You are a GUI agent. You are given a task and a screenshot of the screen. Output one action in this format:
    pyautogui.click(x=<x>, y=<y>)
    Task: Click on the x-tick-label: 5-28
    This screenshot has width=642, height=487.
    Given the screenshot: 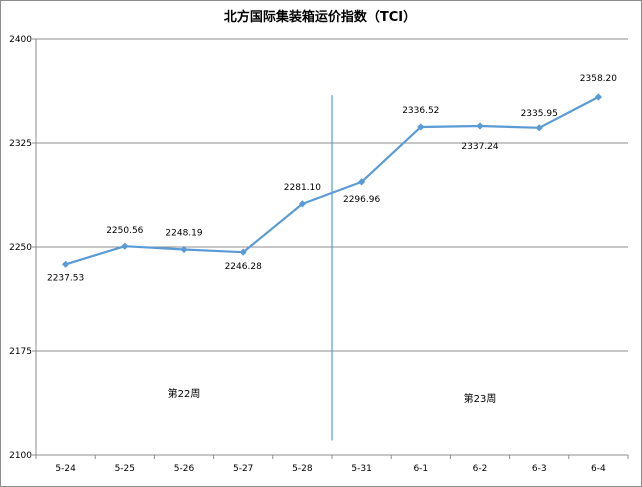 What is the action you would take?
    pyautogui.click(x=302, y=469)
    